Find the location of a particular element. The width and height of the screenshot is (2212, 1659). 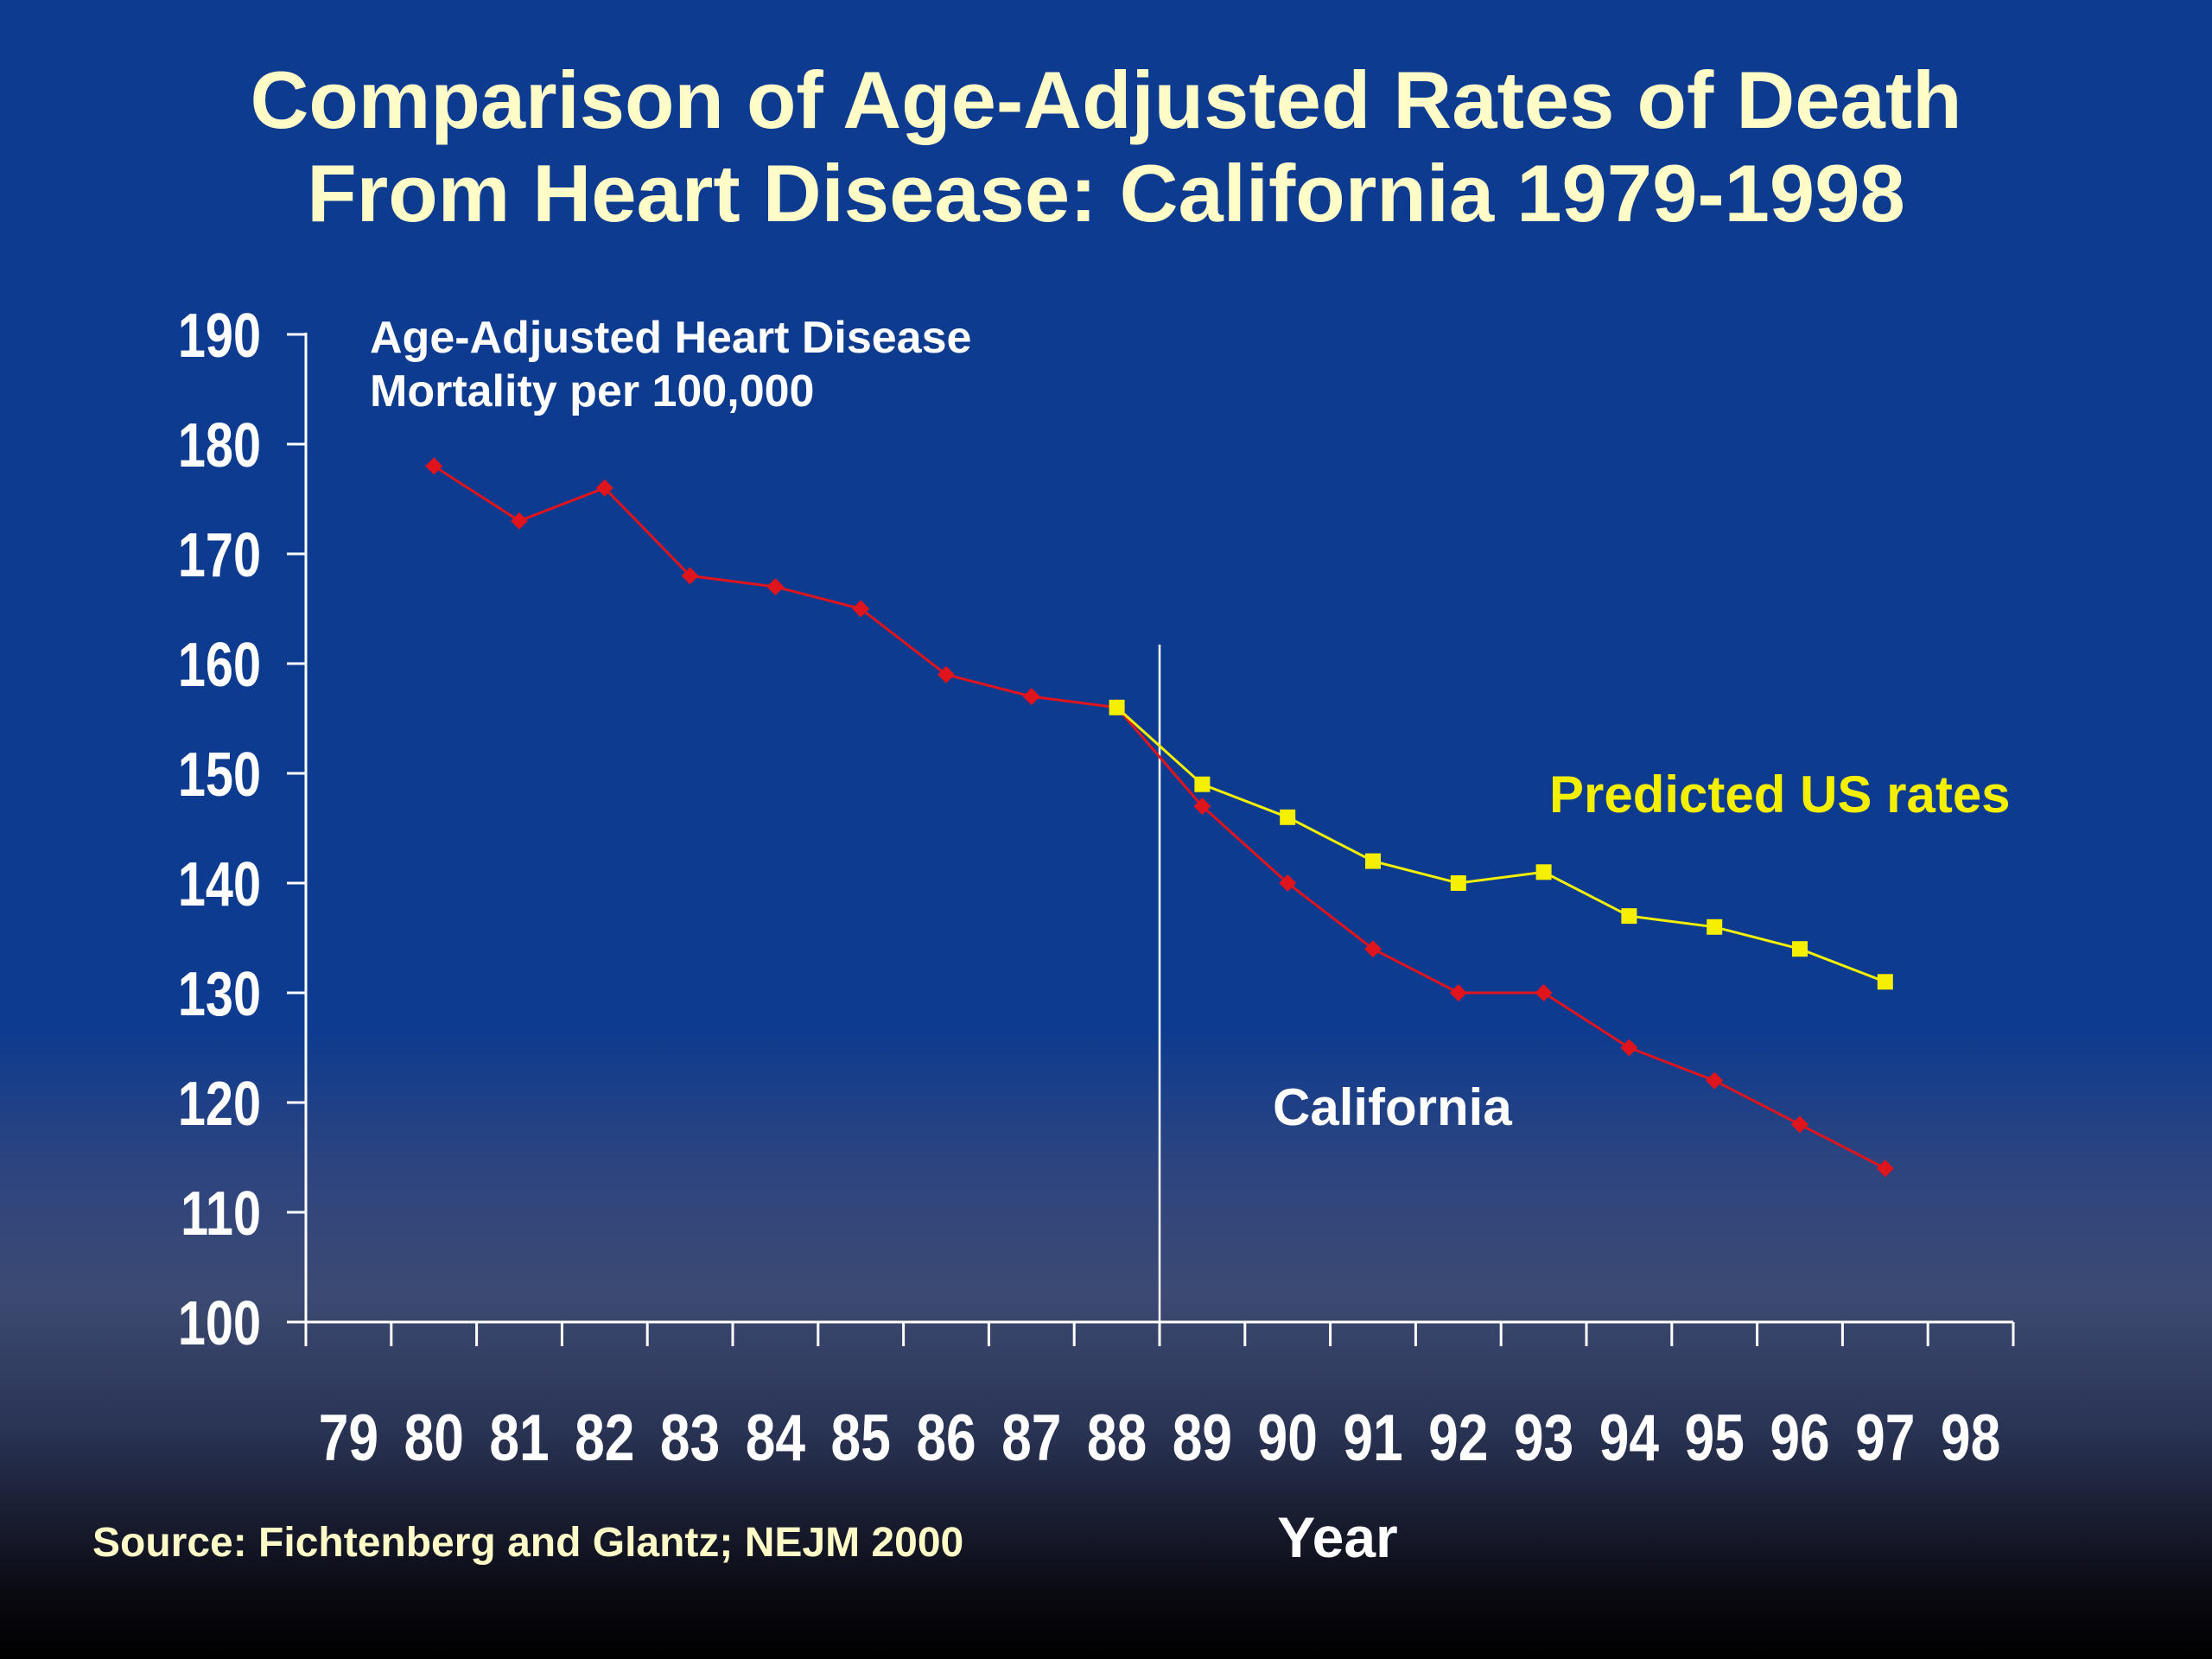

california-label: California is located at coordinates (1392, 1107).